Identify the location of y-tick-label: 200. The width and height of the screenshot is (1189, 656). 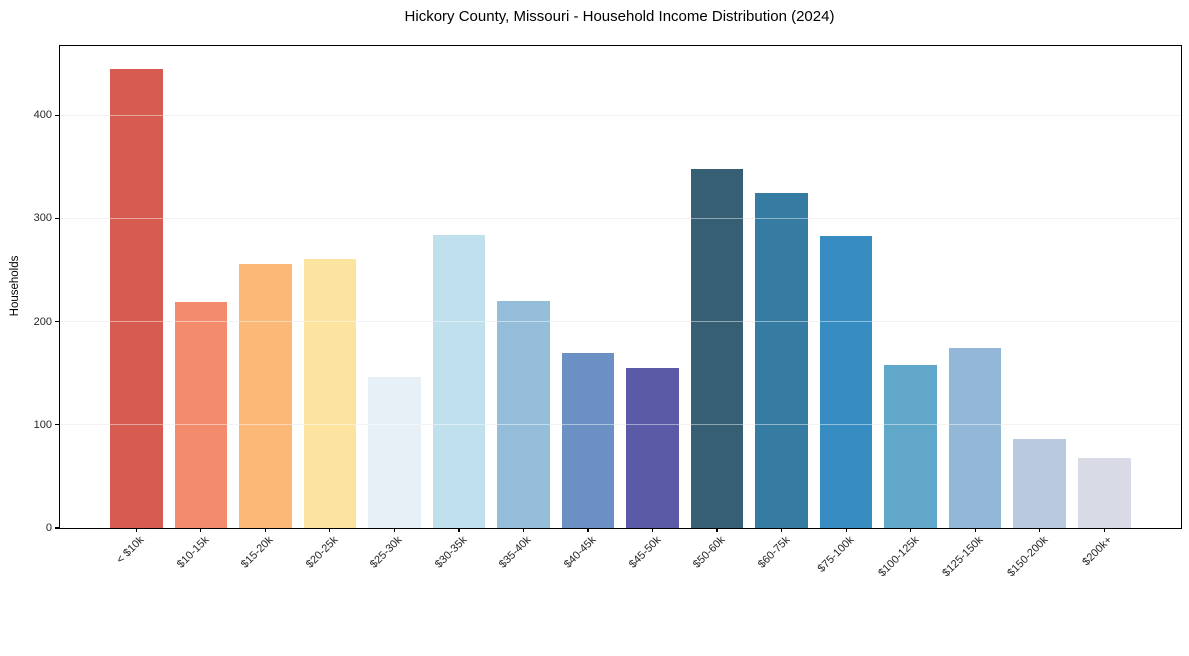
(42, 321).